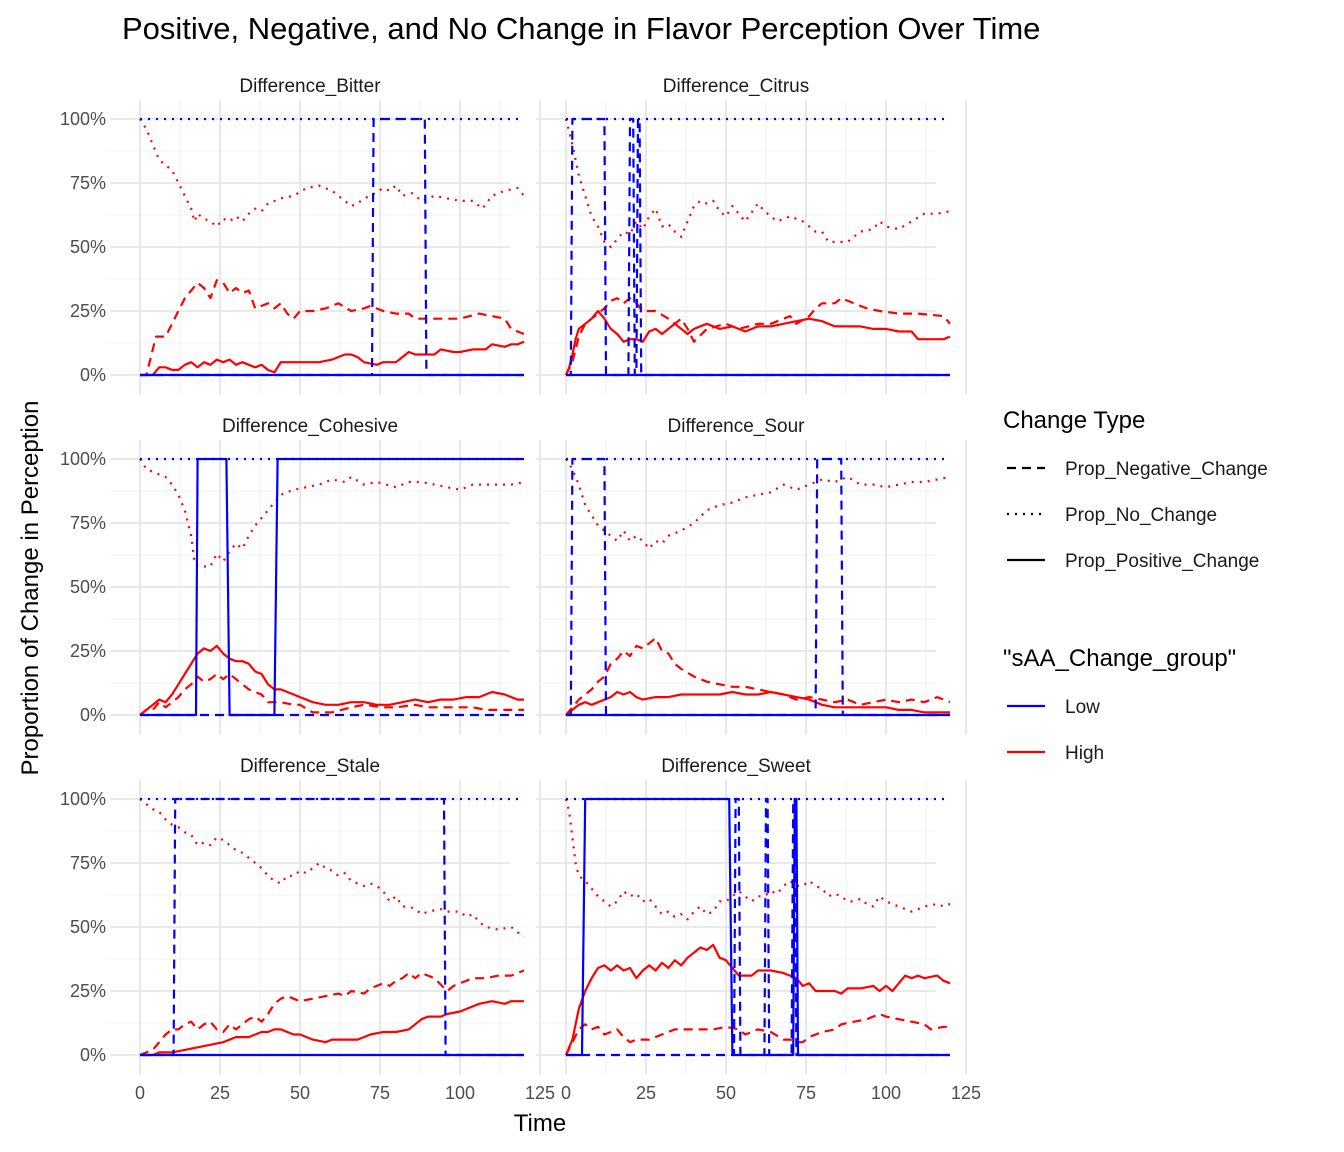  What do you see at coordinates (540, 1123) in the screenshot?
I see `x-axis-title: Time` at bounding box center [540, 1123].